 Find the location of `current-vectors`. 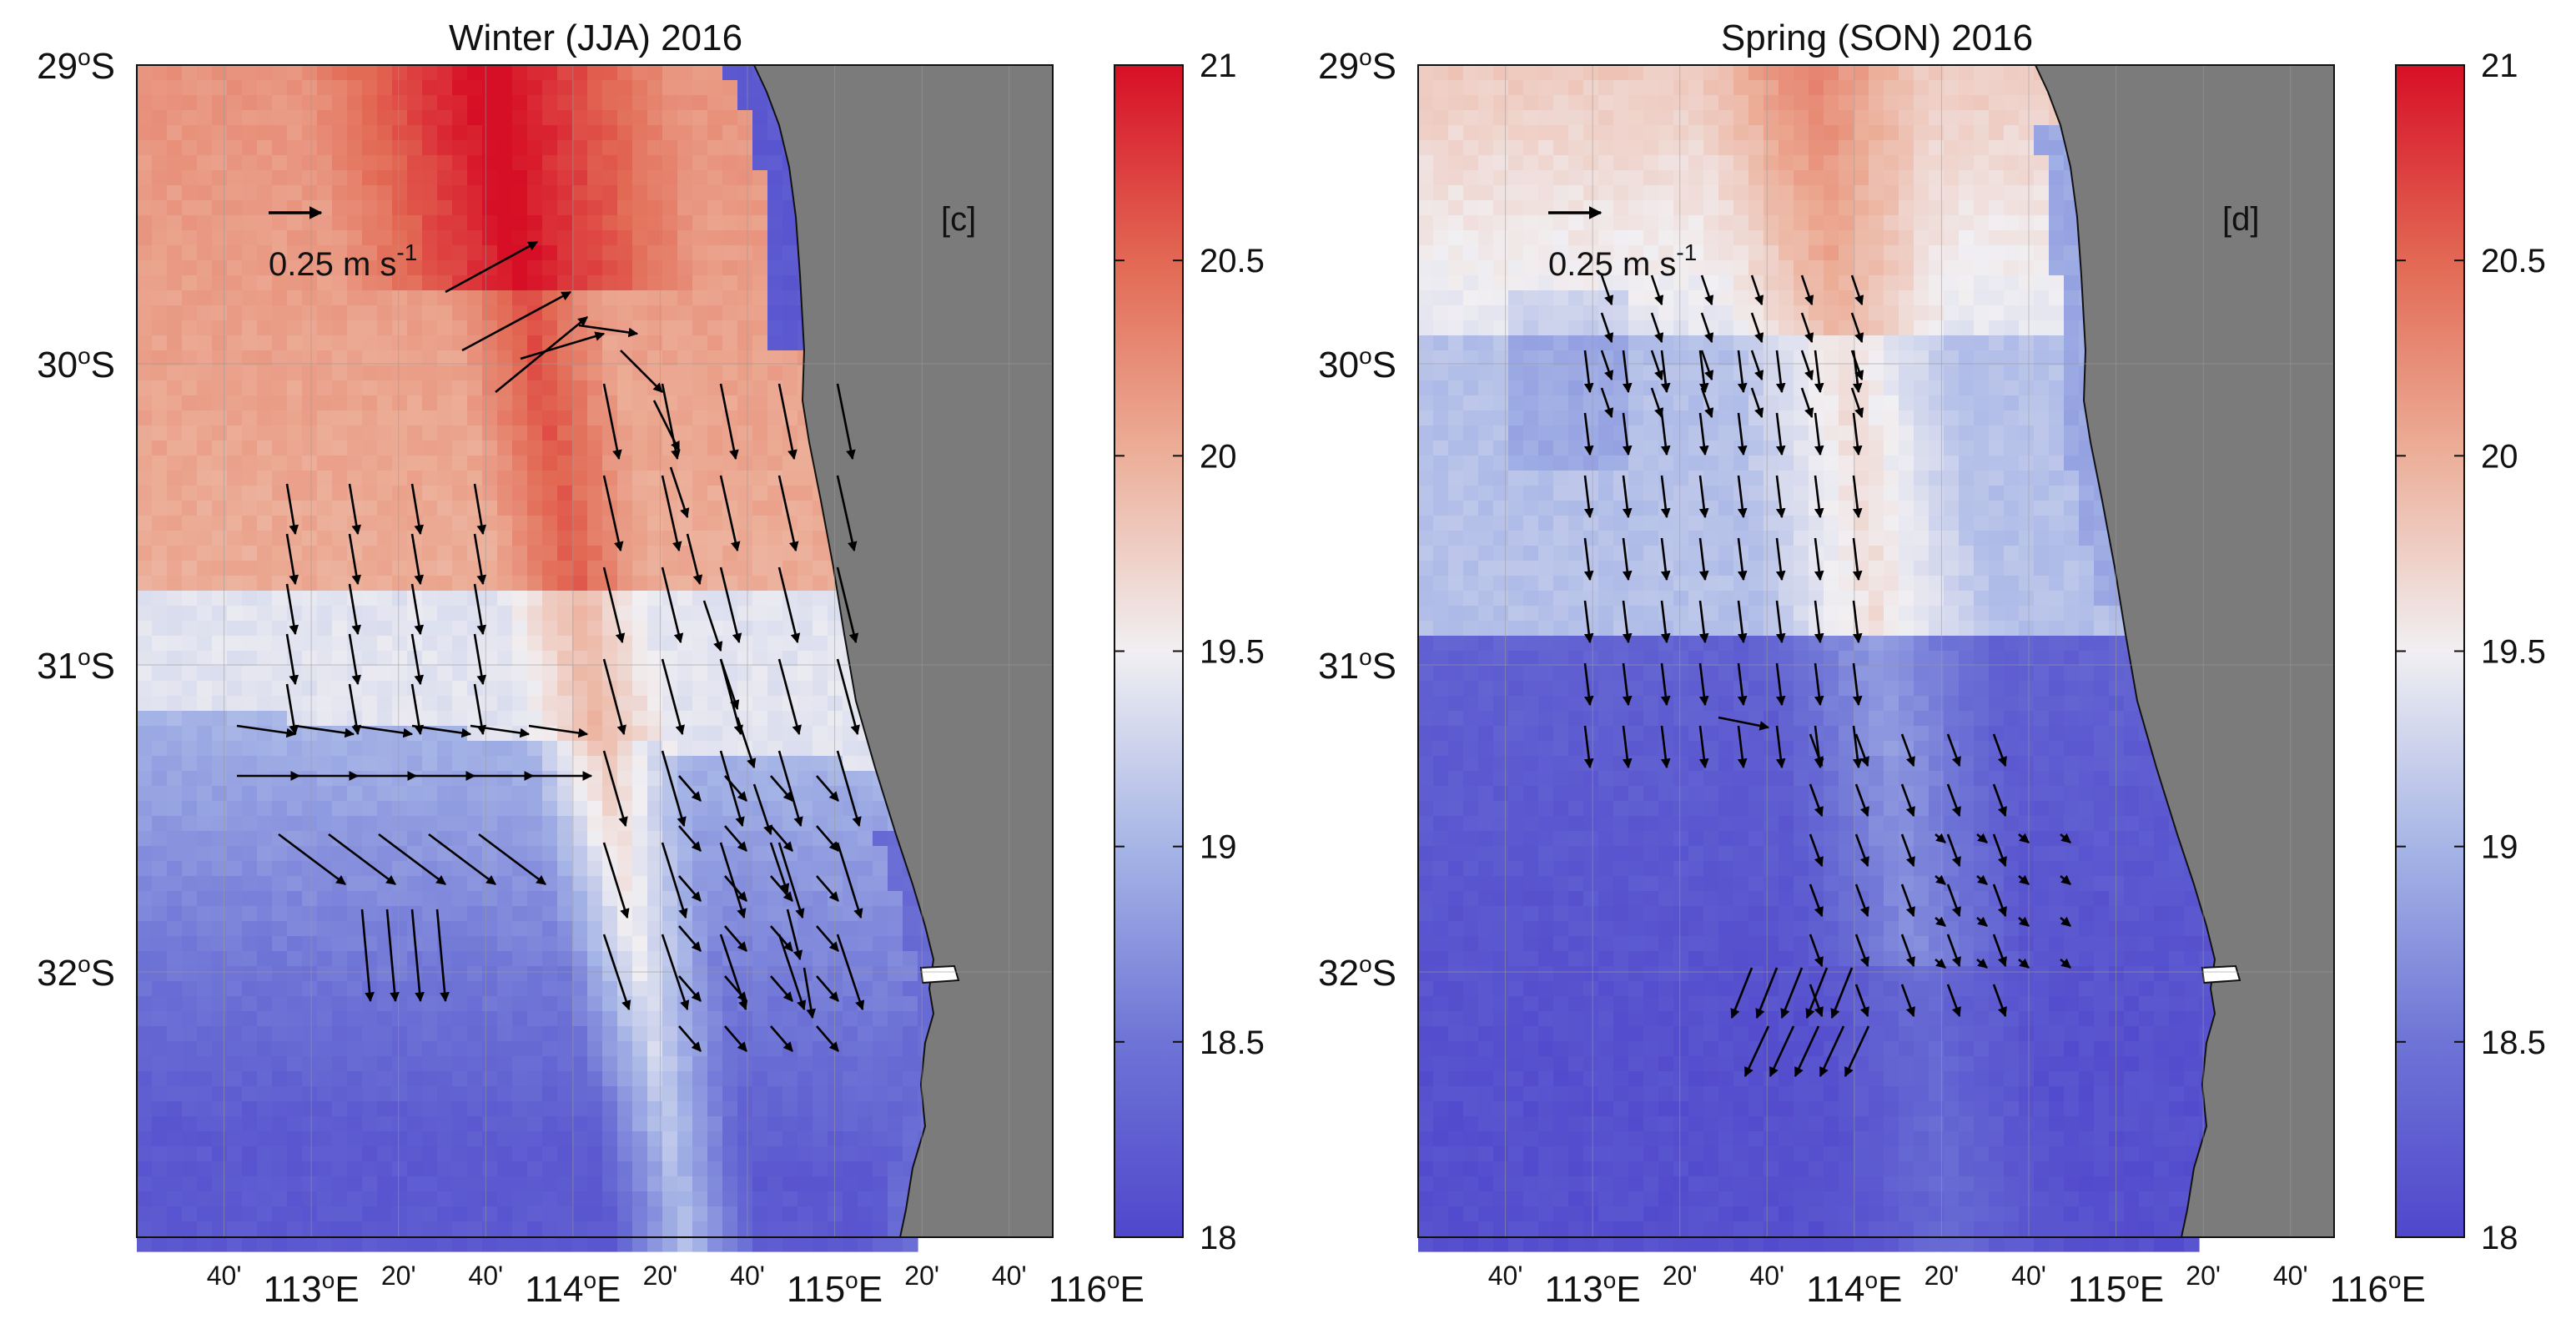

current-vectors is located at coordinates (550, 646).